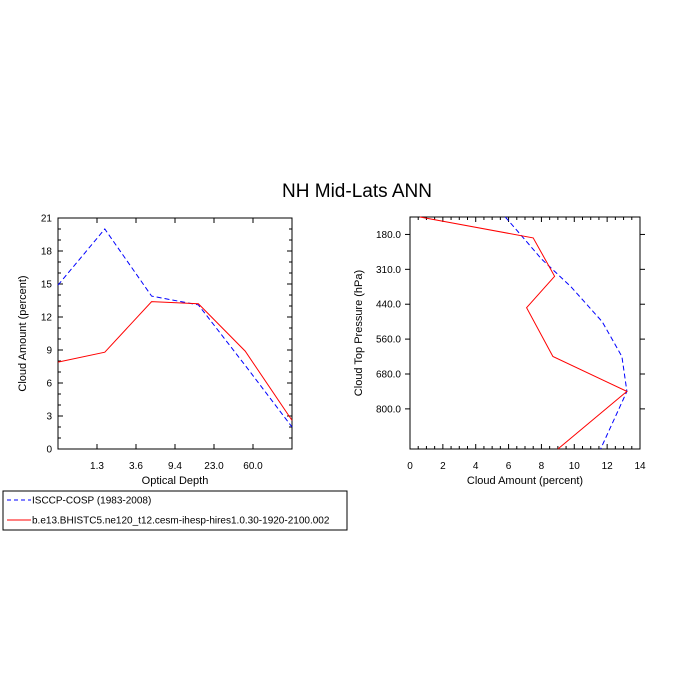  I want to click on x-tick-label: 23.0, so click(214, 466).